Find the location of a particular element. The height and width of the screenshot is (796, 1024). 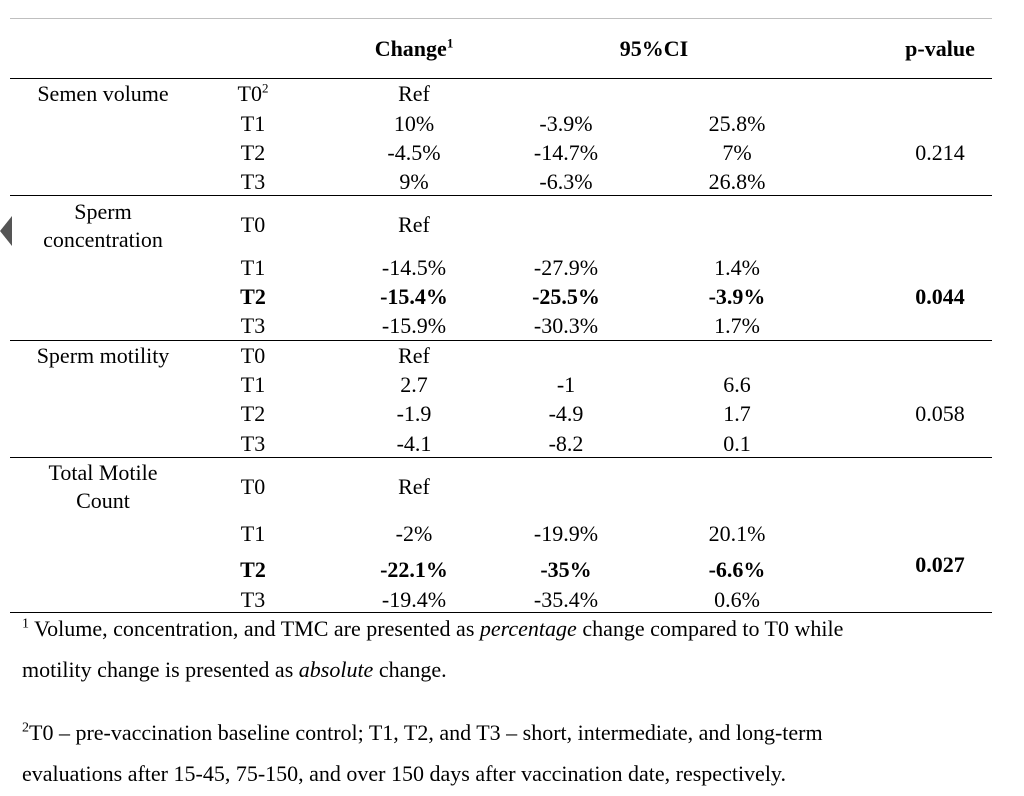

ci-lower-cell: -30.3% is located at coordinates (566, 325).